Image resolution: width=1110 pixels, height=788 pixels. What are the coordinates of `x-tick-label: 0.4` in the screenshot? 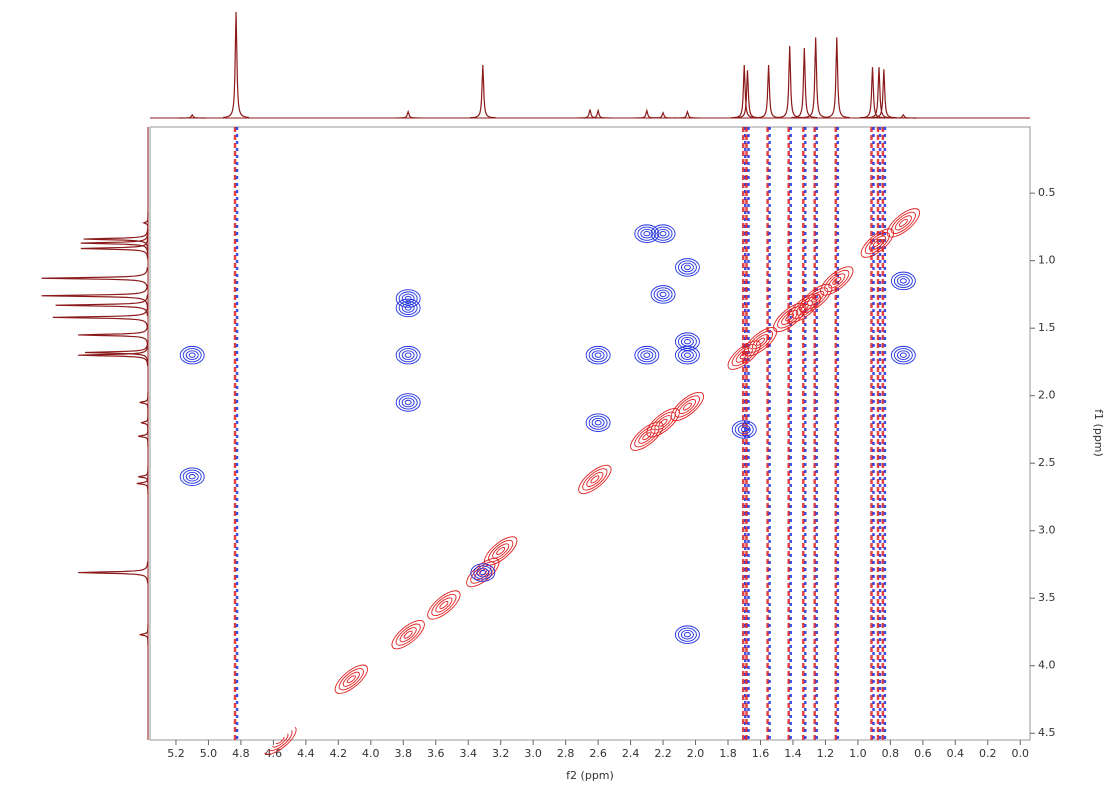 It's located at (956, 753).